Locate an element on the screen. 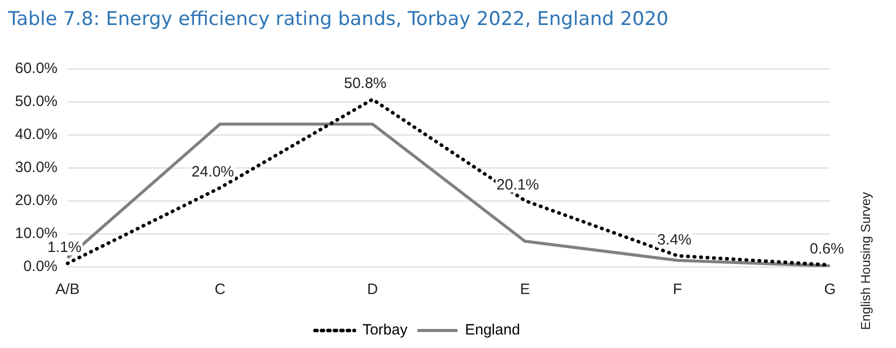 This screenshot has height=348, width=896. y-tick-label: 30.0% is located at coordinates (36, 167).